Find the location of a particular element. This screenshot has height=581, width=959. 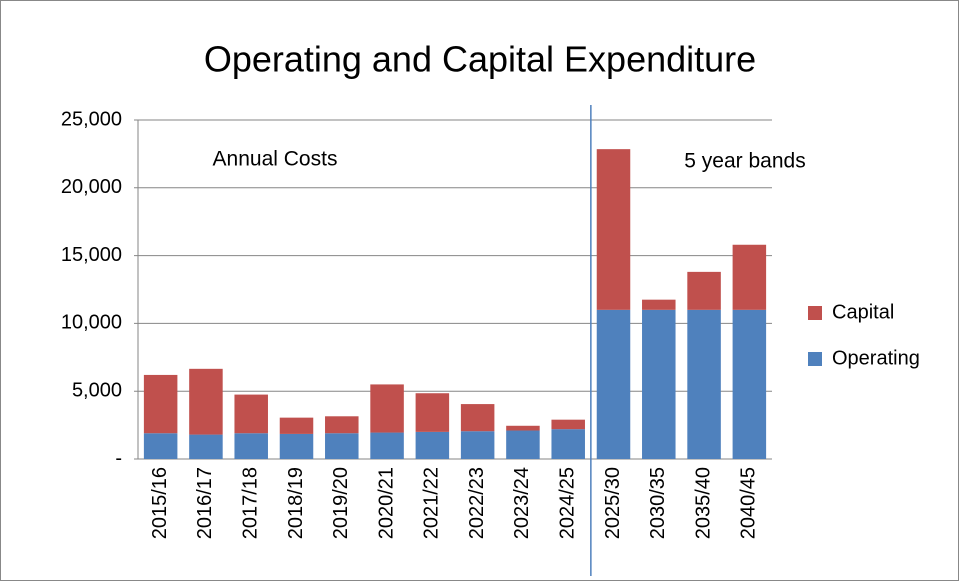

y-tick-label: 5,000 is located at coordinates (97, 390).